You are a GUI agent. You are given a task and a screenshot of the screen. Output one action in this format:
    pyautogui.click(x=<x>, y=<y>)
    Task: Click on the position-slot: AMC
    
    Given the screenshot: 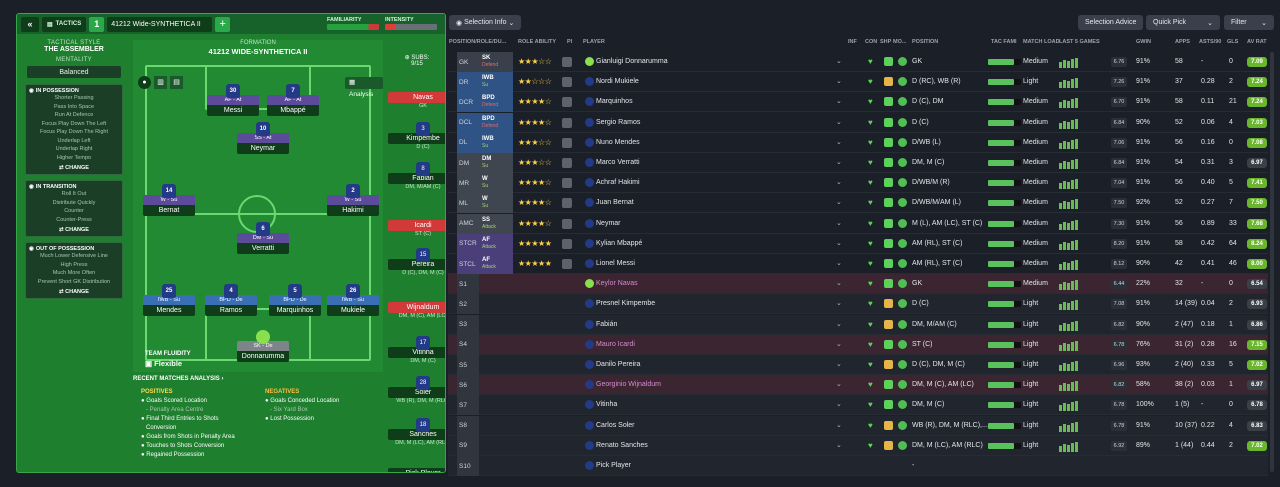 What is the action you would take?
    pyautogui.click(x=466, y=224)
    